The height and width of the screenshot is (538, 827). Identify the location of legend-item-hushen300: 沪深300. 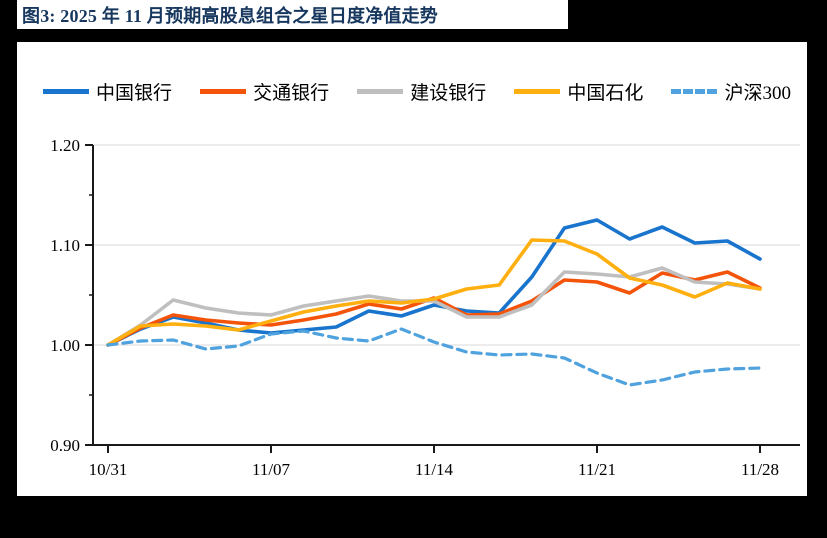
(731, 91).